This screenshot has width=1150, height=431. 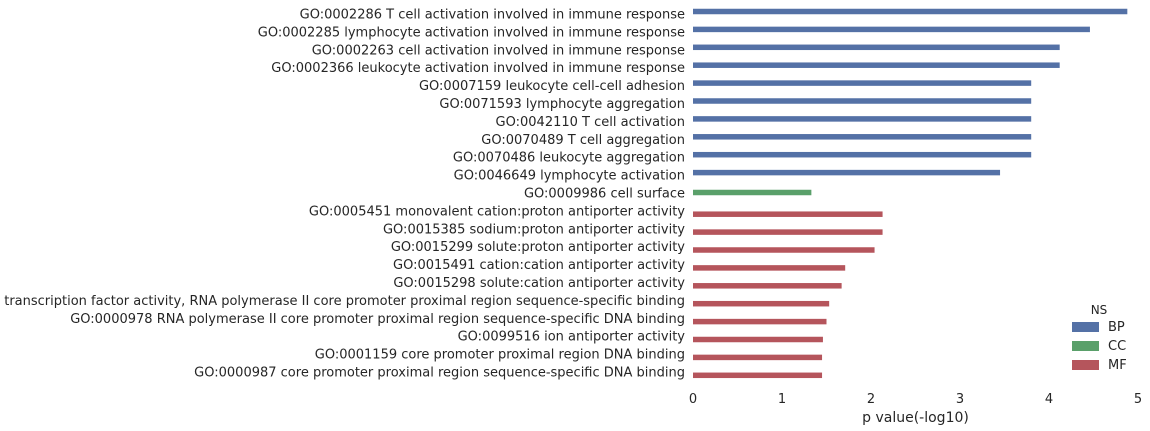 I want to click on category-label: GO:0070489 T cell aggregation, so click(x=583, y=140).